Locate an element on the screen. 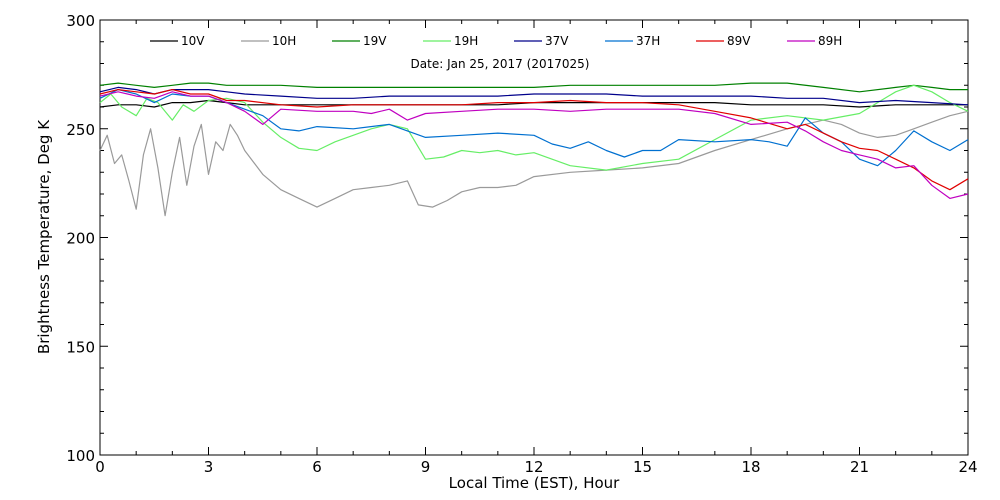 The image size is (1000, 500). date-annotation: Date: Jan 25, 2017 (2017025) is located at coordinates (500, 64).